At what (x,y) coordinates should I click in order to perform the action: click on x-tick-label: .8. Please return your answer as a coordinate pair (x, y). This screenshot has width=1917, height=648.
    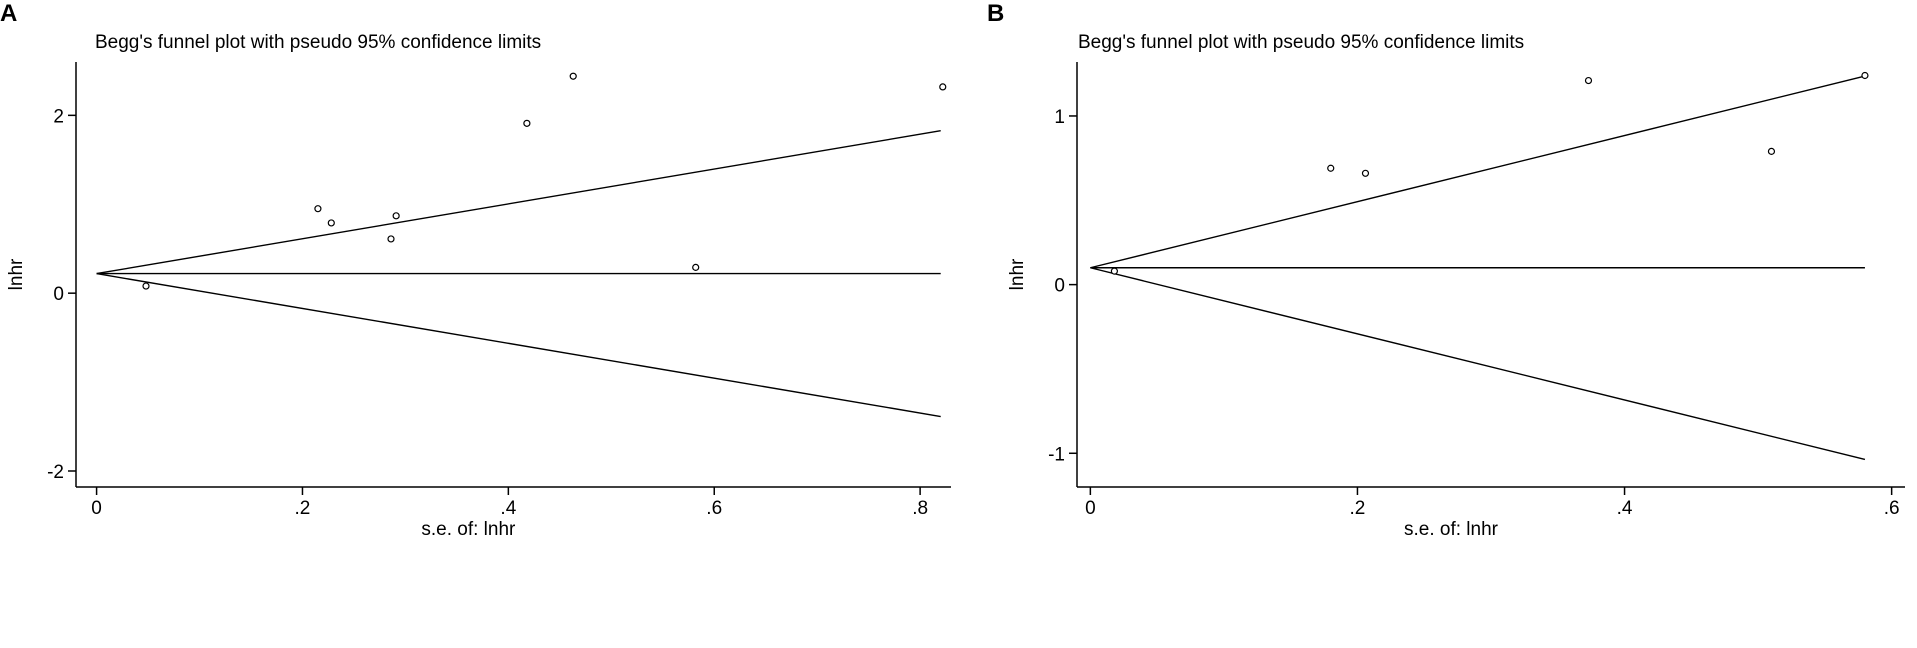
    Looking at the image, I should click on (920, 508).